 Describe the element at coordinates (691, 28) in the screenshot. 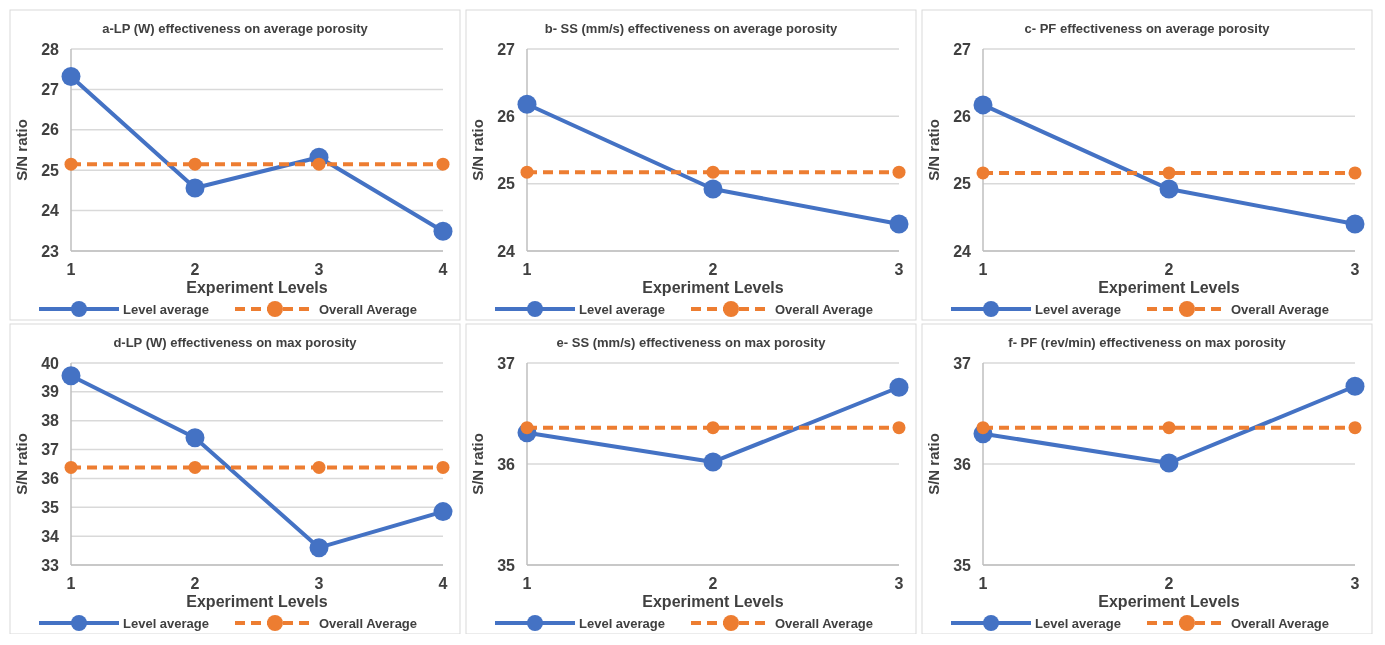

I see `chart-title: b- SS (mm/s) effectiveness on average porosity` at that location.